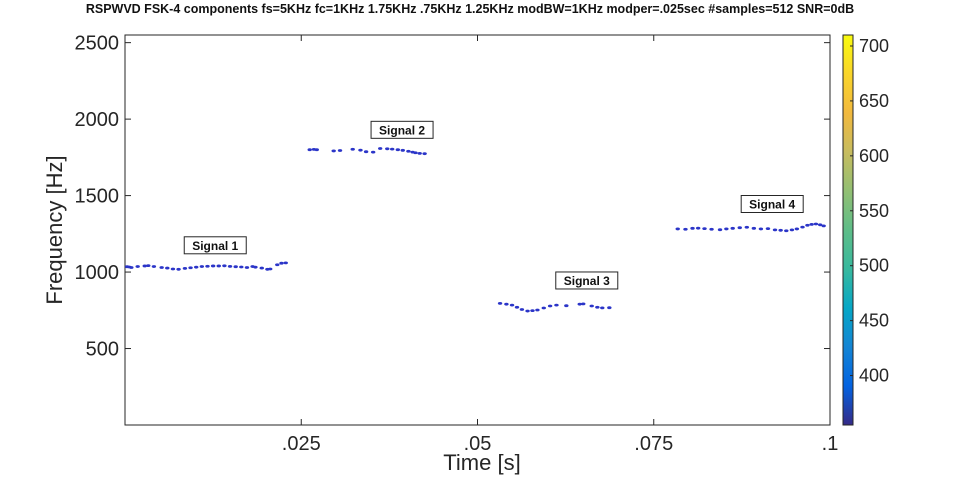 This screenshot has height=478, width=960. What do you see at coordinates (301, 444) in the screenshot?
I see `x-tick-label: .025` at bounding box center [301, 444].